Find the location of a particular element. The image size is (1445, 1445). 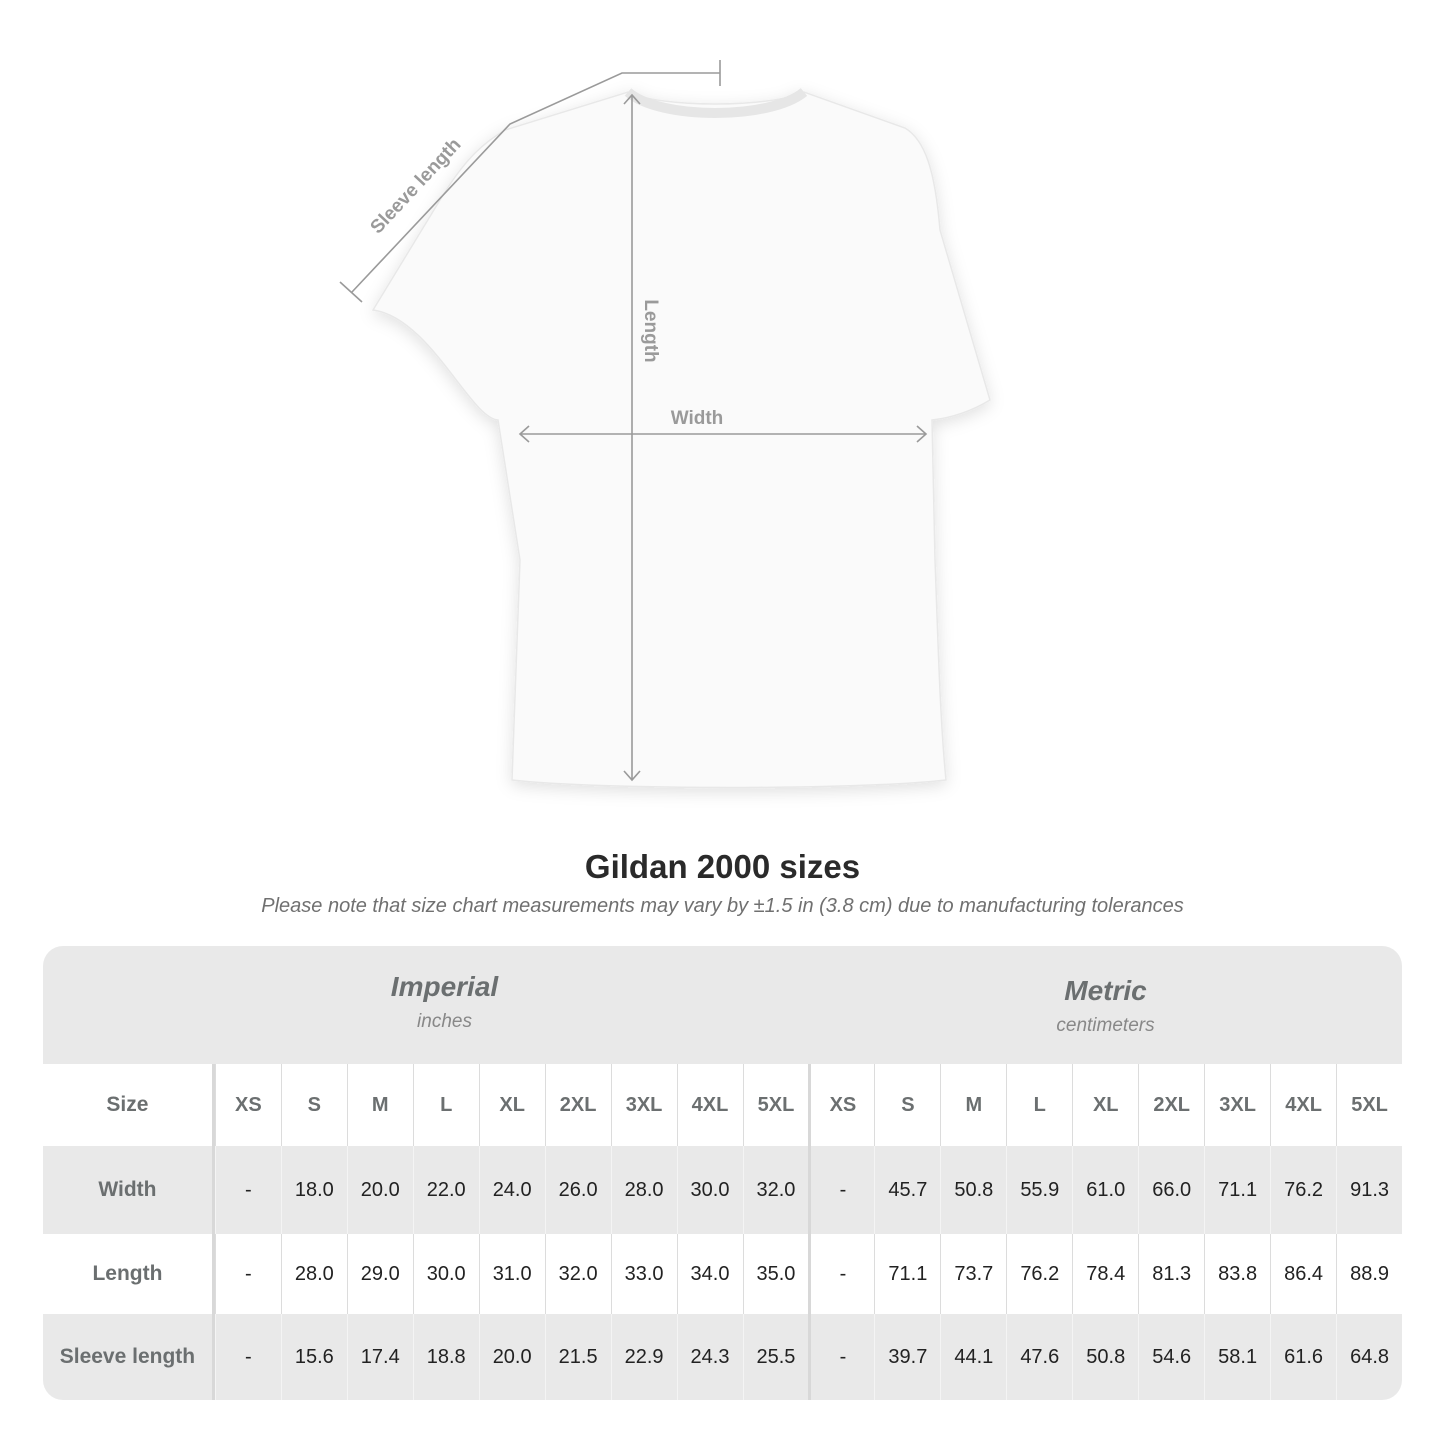

value-cell-imperial: 35.0 is located at coordinates (775, 1274).